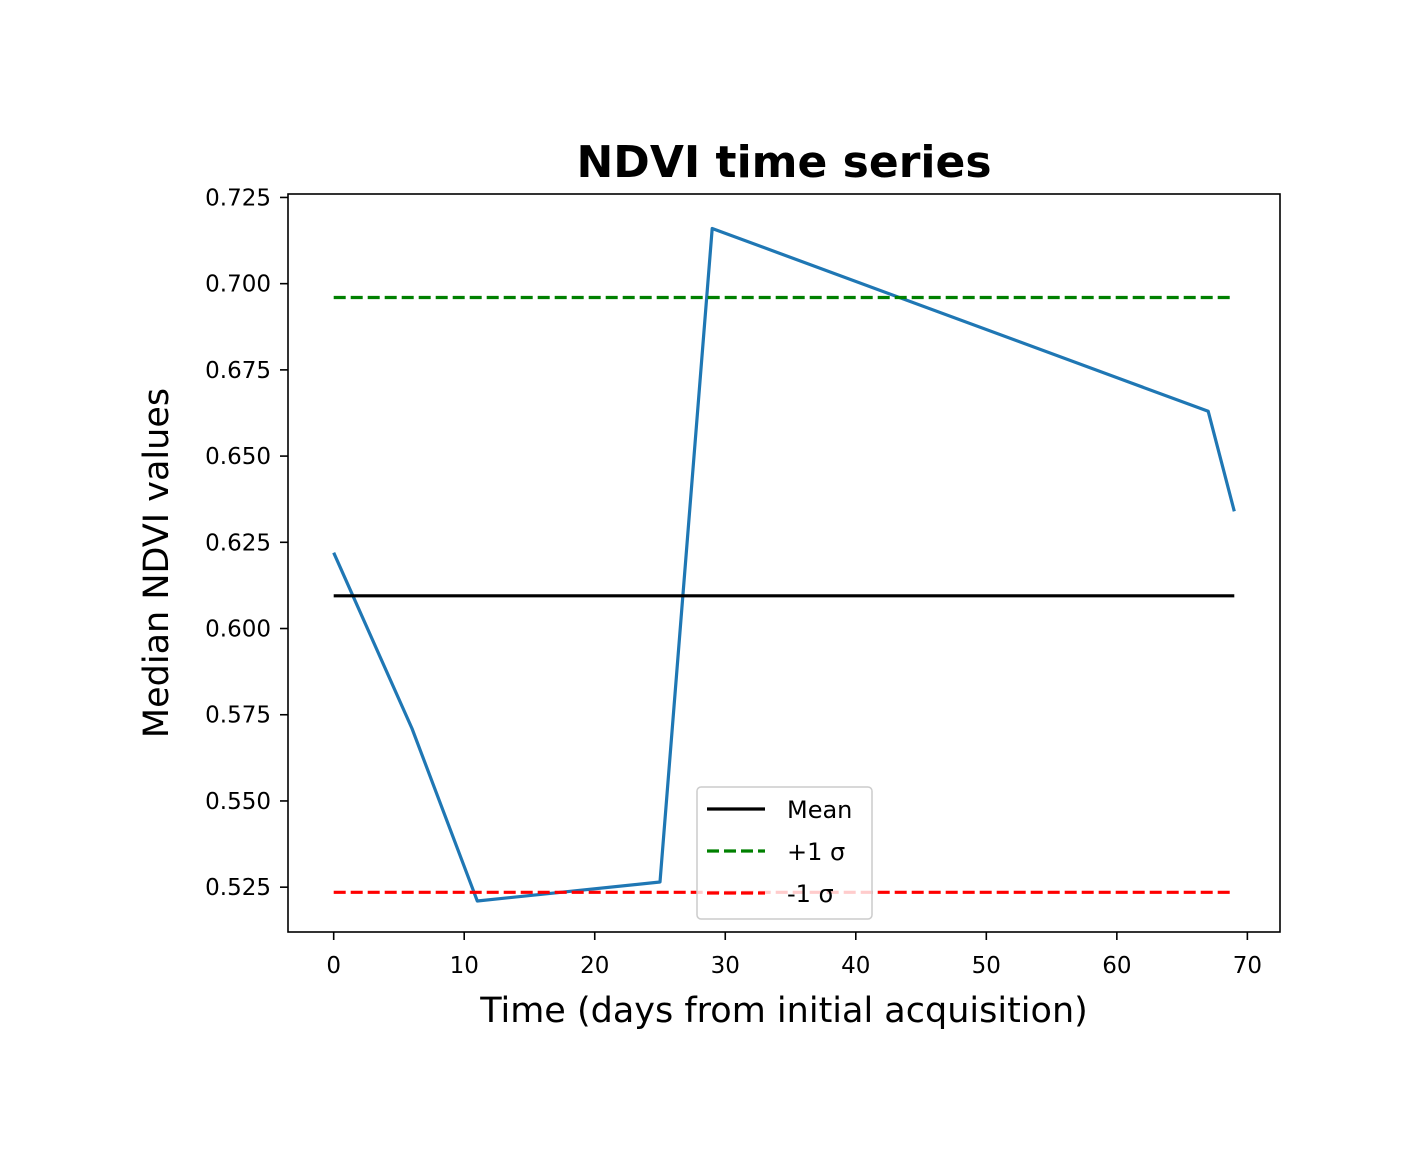 Image resolution: width=1420 pixels, height=1170 pixels. Describe the element at coordinates (238, 888) in the screenshot. I see `y-tick-label: 0.525` at that location.